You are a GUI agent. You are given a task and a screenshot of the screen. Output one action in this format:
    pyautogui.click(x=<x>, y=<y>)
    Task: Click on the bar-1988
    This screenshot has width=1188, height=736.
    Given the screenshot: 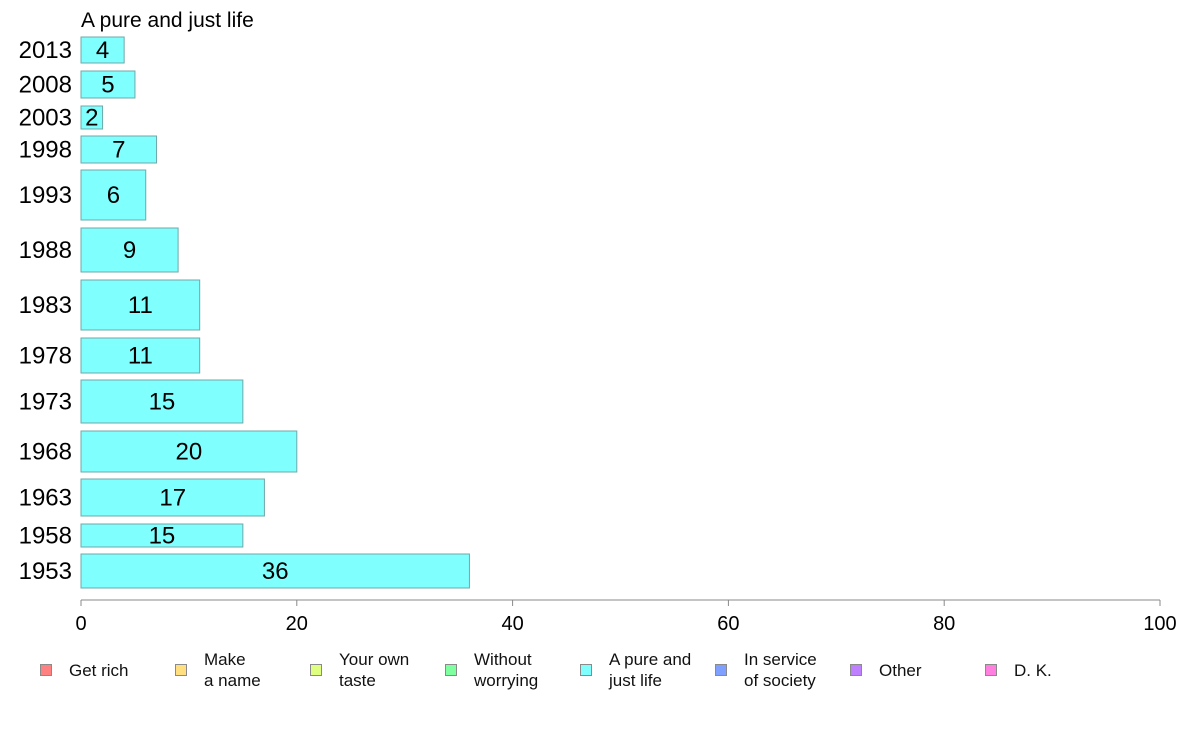 What is the action you would take?
    pyautogui.click(x=129, y=250)
    